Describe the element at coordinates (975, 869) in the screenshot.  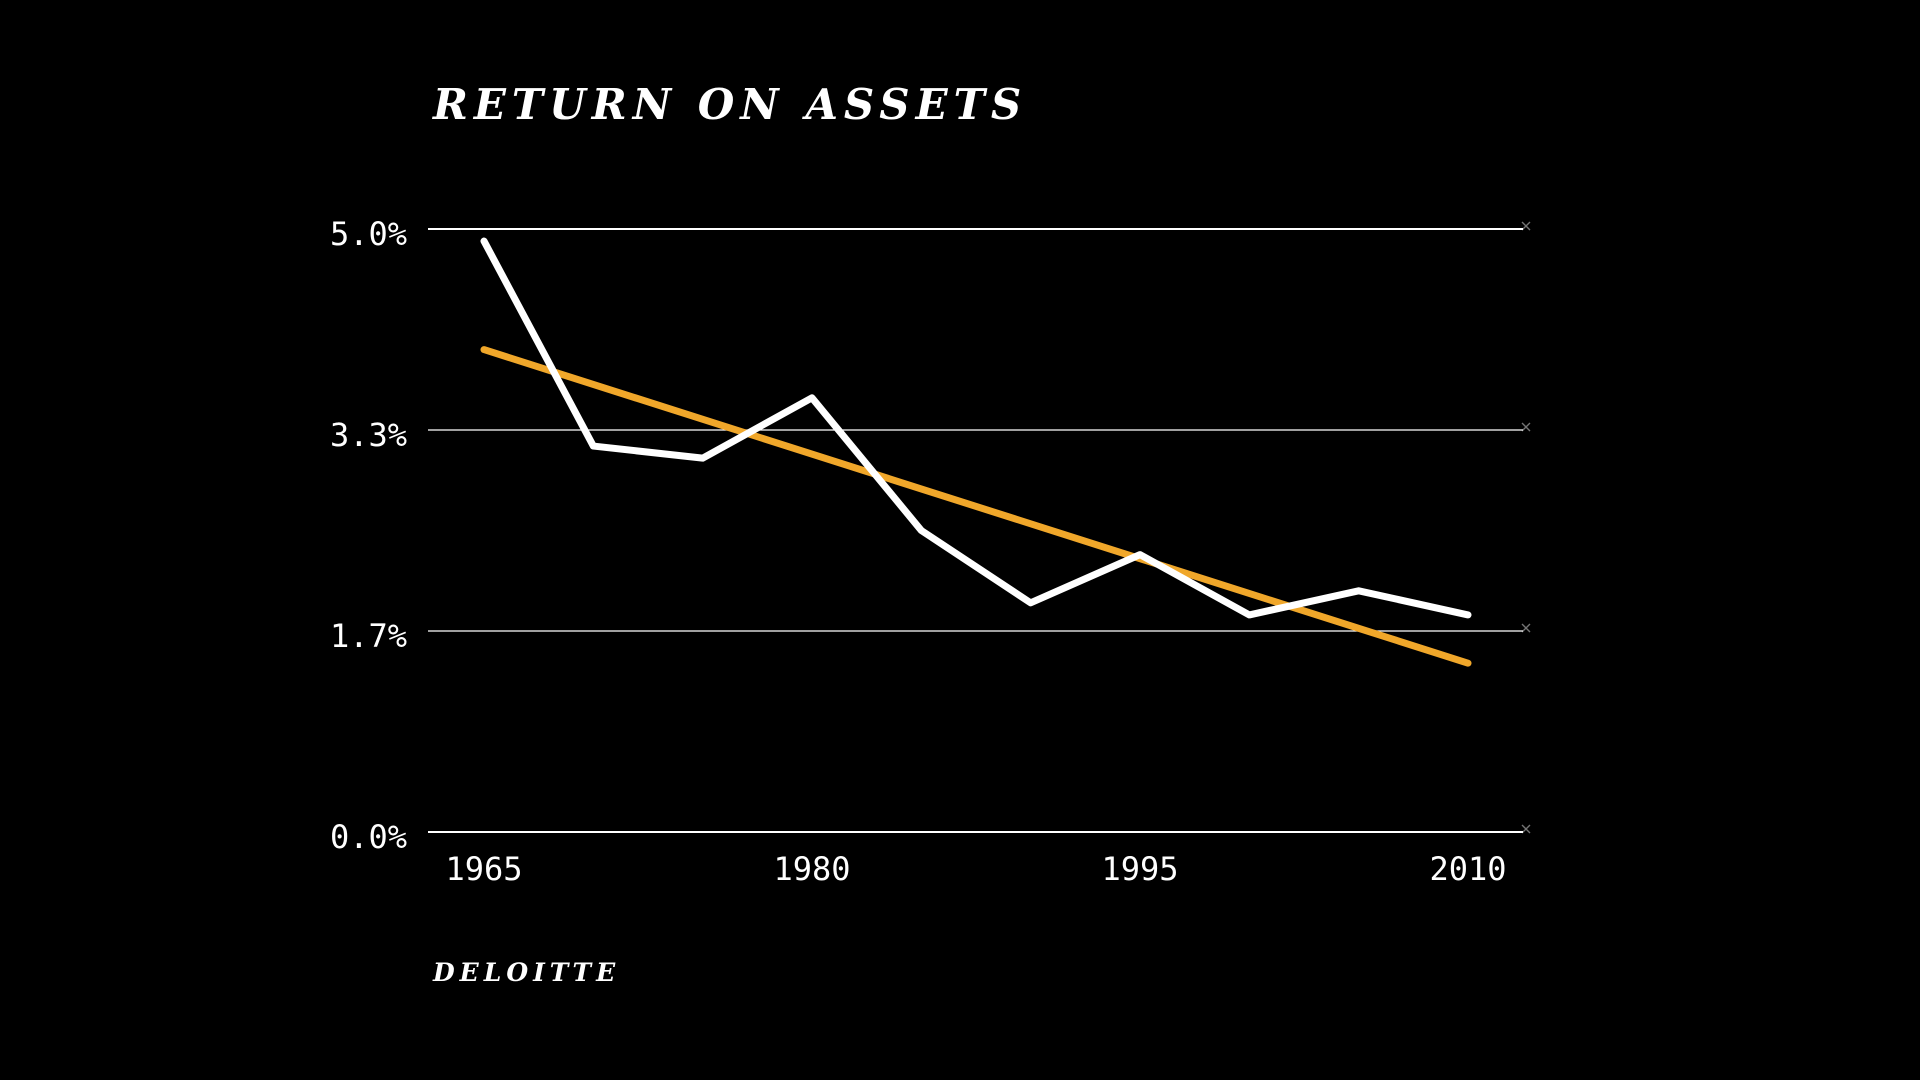
I see `x-axis-tick-labels: 1965 1980 1995 2010` at that location.